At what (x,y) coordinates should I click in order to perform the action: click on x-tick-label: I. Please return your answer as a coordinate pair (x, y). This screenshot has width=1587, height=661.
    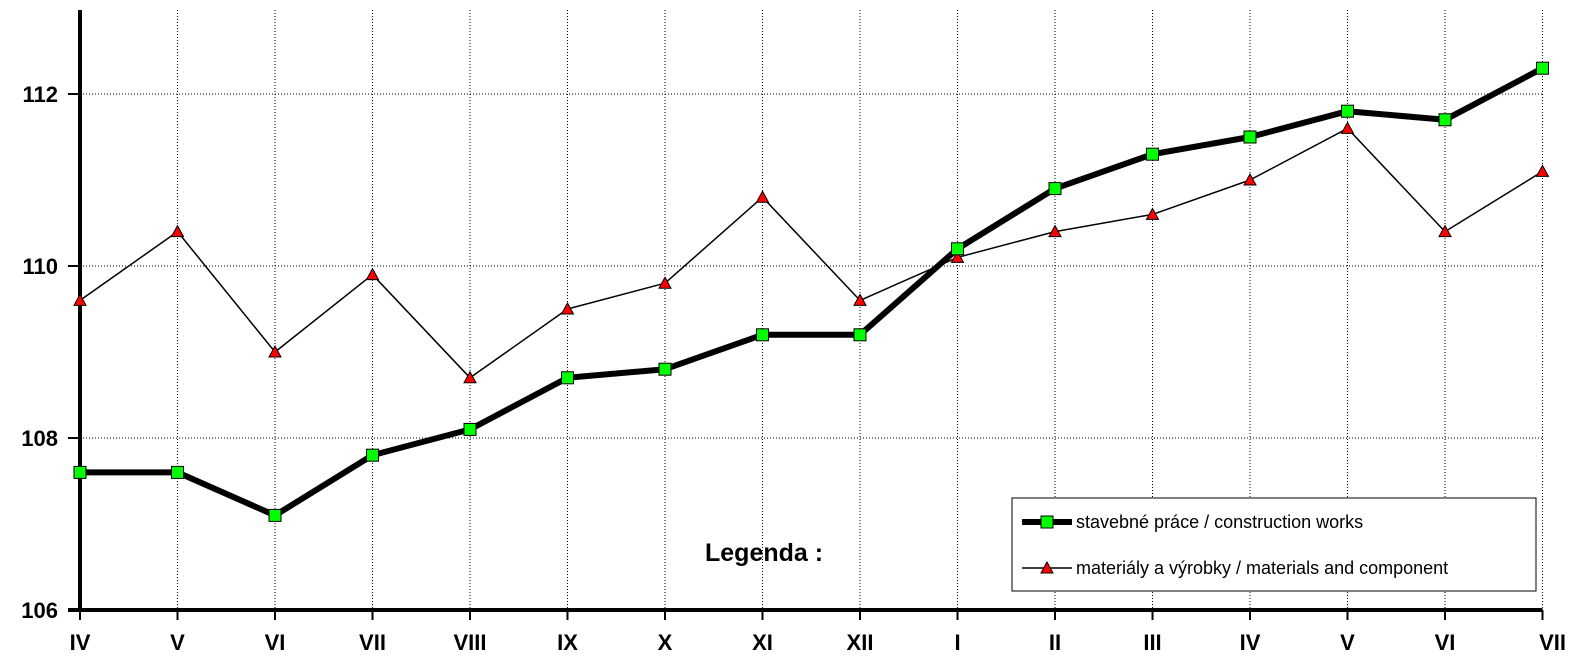
    Looking at the image, I should click on (957, 642).